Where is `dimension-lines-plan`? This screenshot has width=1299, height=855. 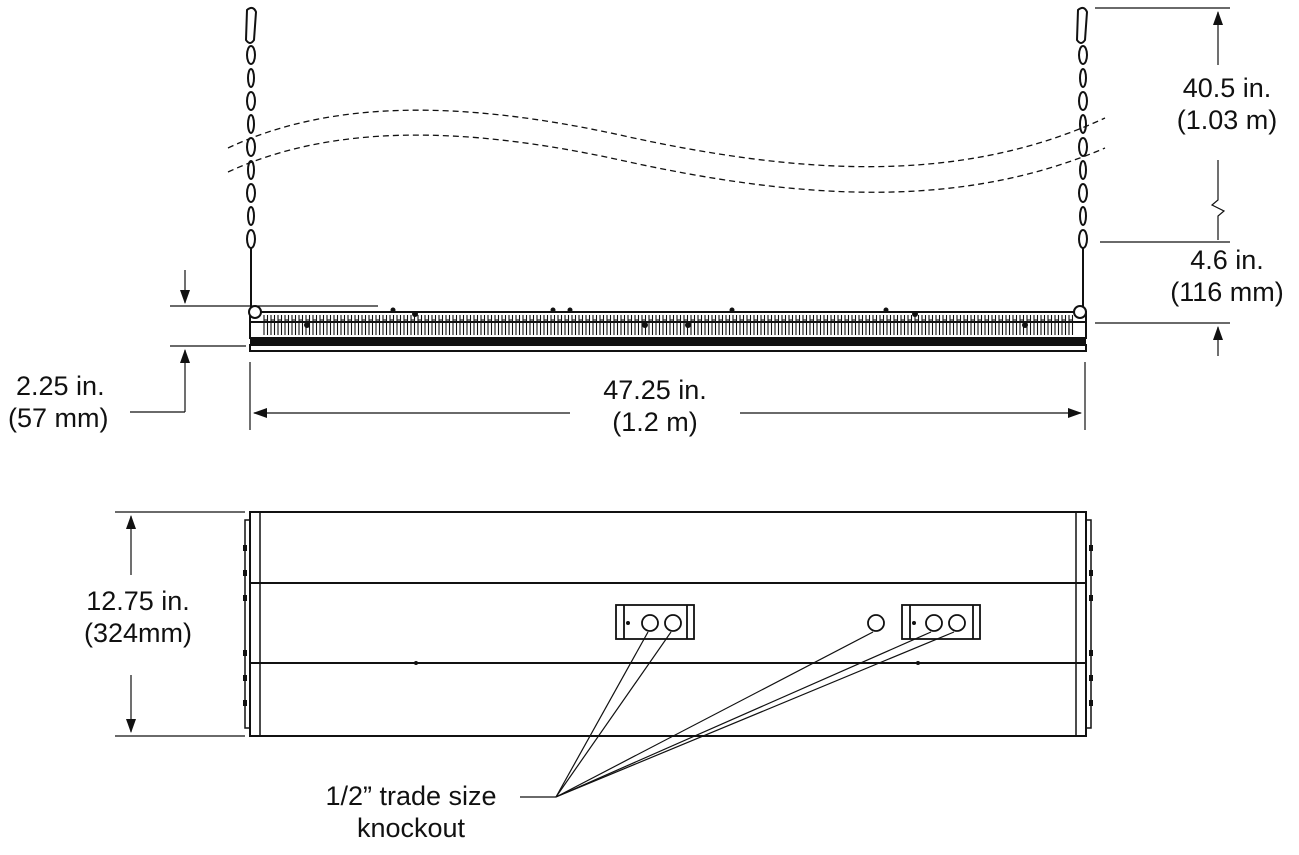
dimension-lines-plan is located at coordinates (180, 624).